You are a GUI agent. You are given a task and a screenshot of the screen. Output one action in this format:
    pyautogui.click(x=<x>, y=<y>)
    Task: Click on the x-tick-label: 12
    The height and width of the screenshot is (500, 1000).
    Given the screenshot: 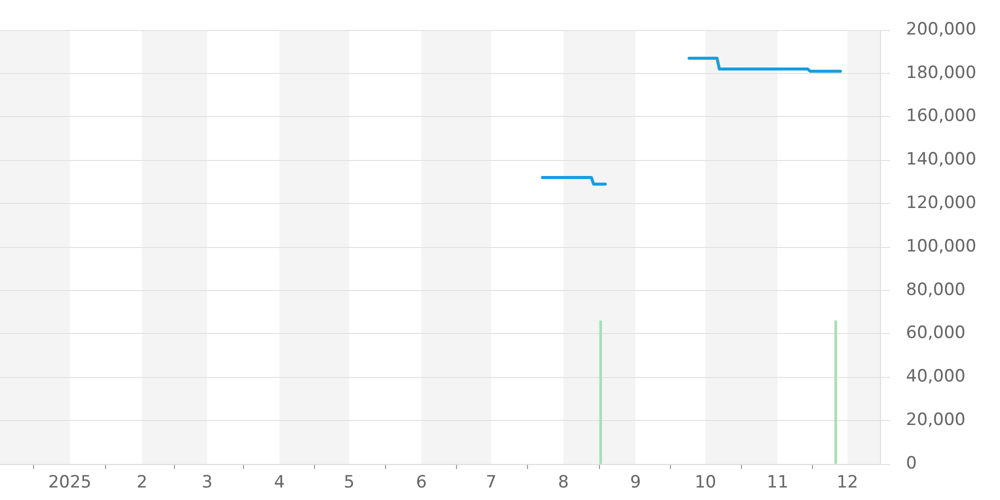 What is the action you would take?
    pyautogui.click(x=847, y=482)
    